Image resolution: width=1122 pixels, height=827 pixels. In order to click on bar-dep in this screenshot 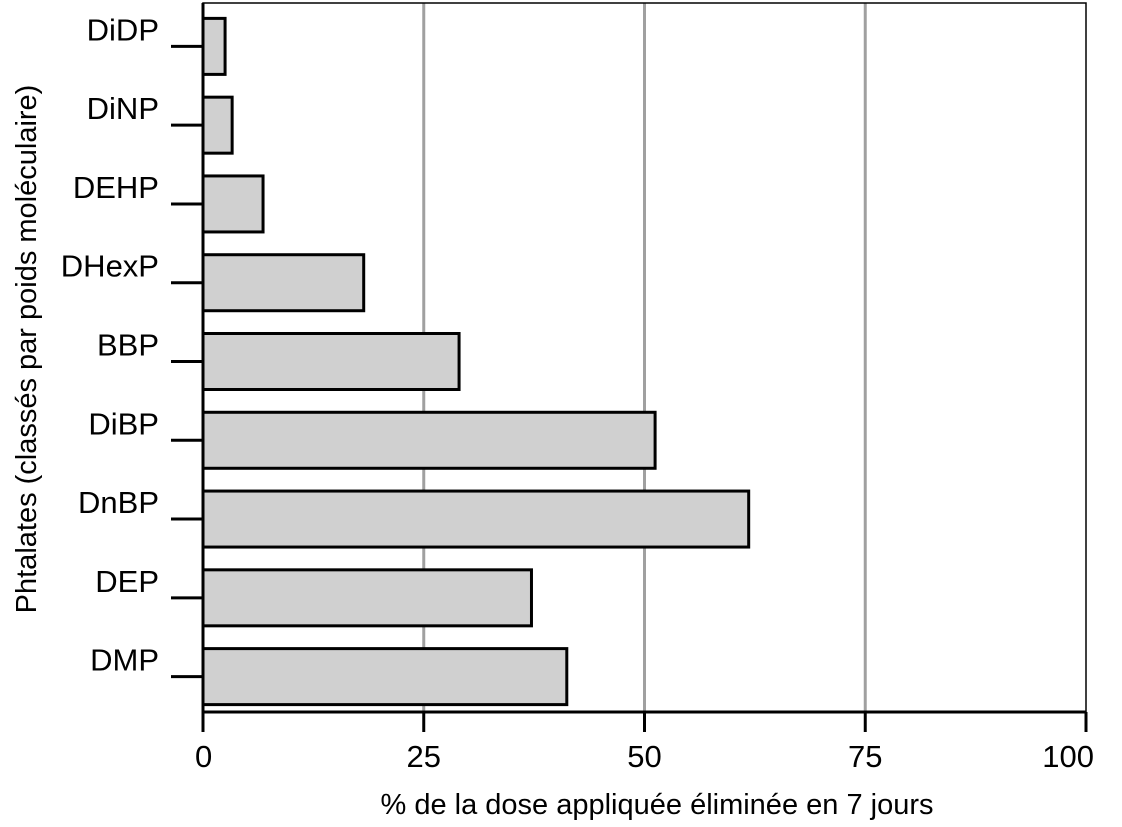, I will do `click(367, 598)`.